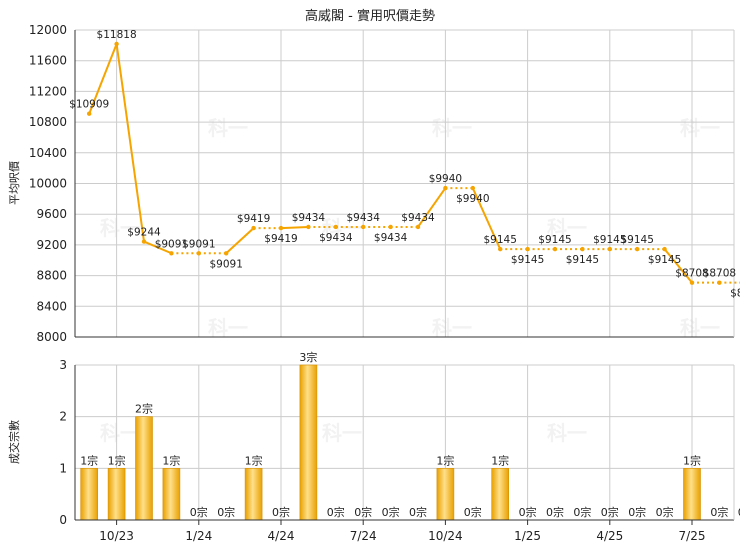 The image size is (740, 550). Describe the element at coordinates (14, 442) in the screenshot. I see `bottom-y-axis-label: 成交宗數` at that location.